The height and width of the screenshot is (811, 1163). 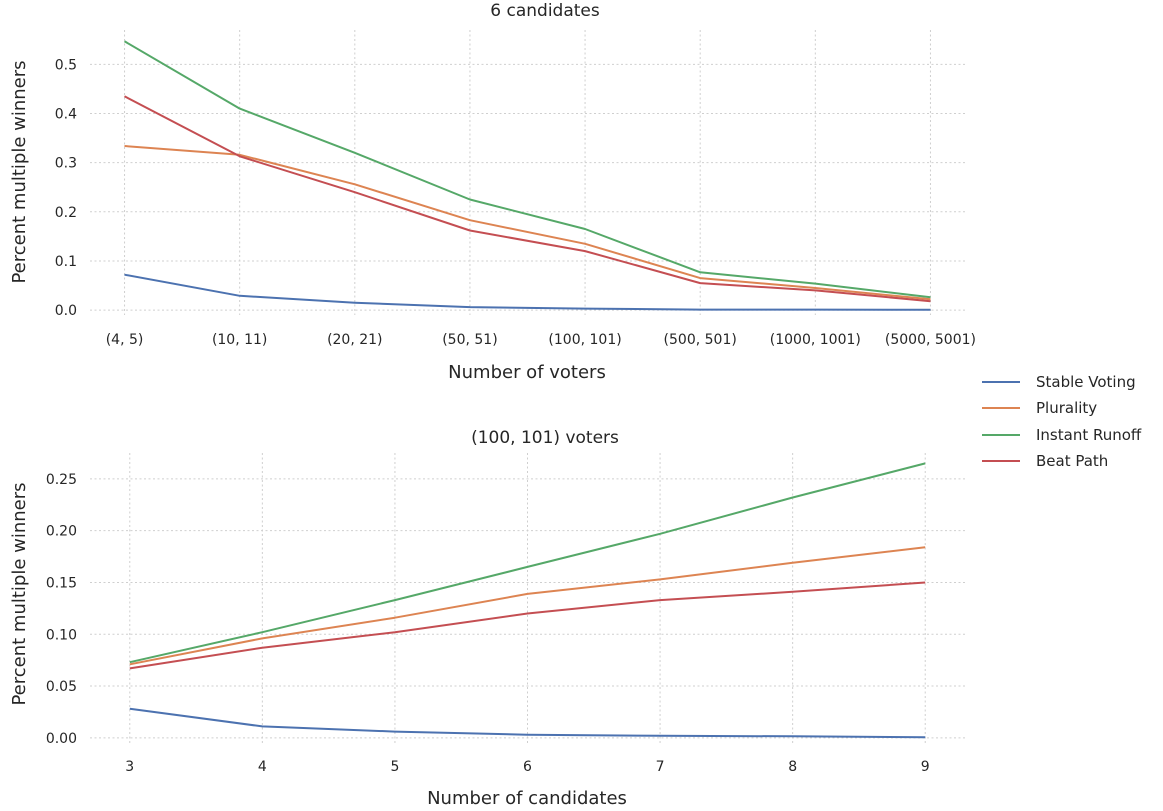 I want to click on x-tick-label: 9, so click(x=925, y=767).